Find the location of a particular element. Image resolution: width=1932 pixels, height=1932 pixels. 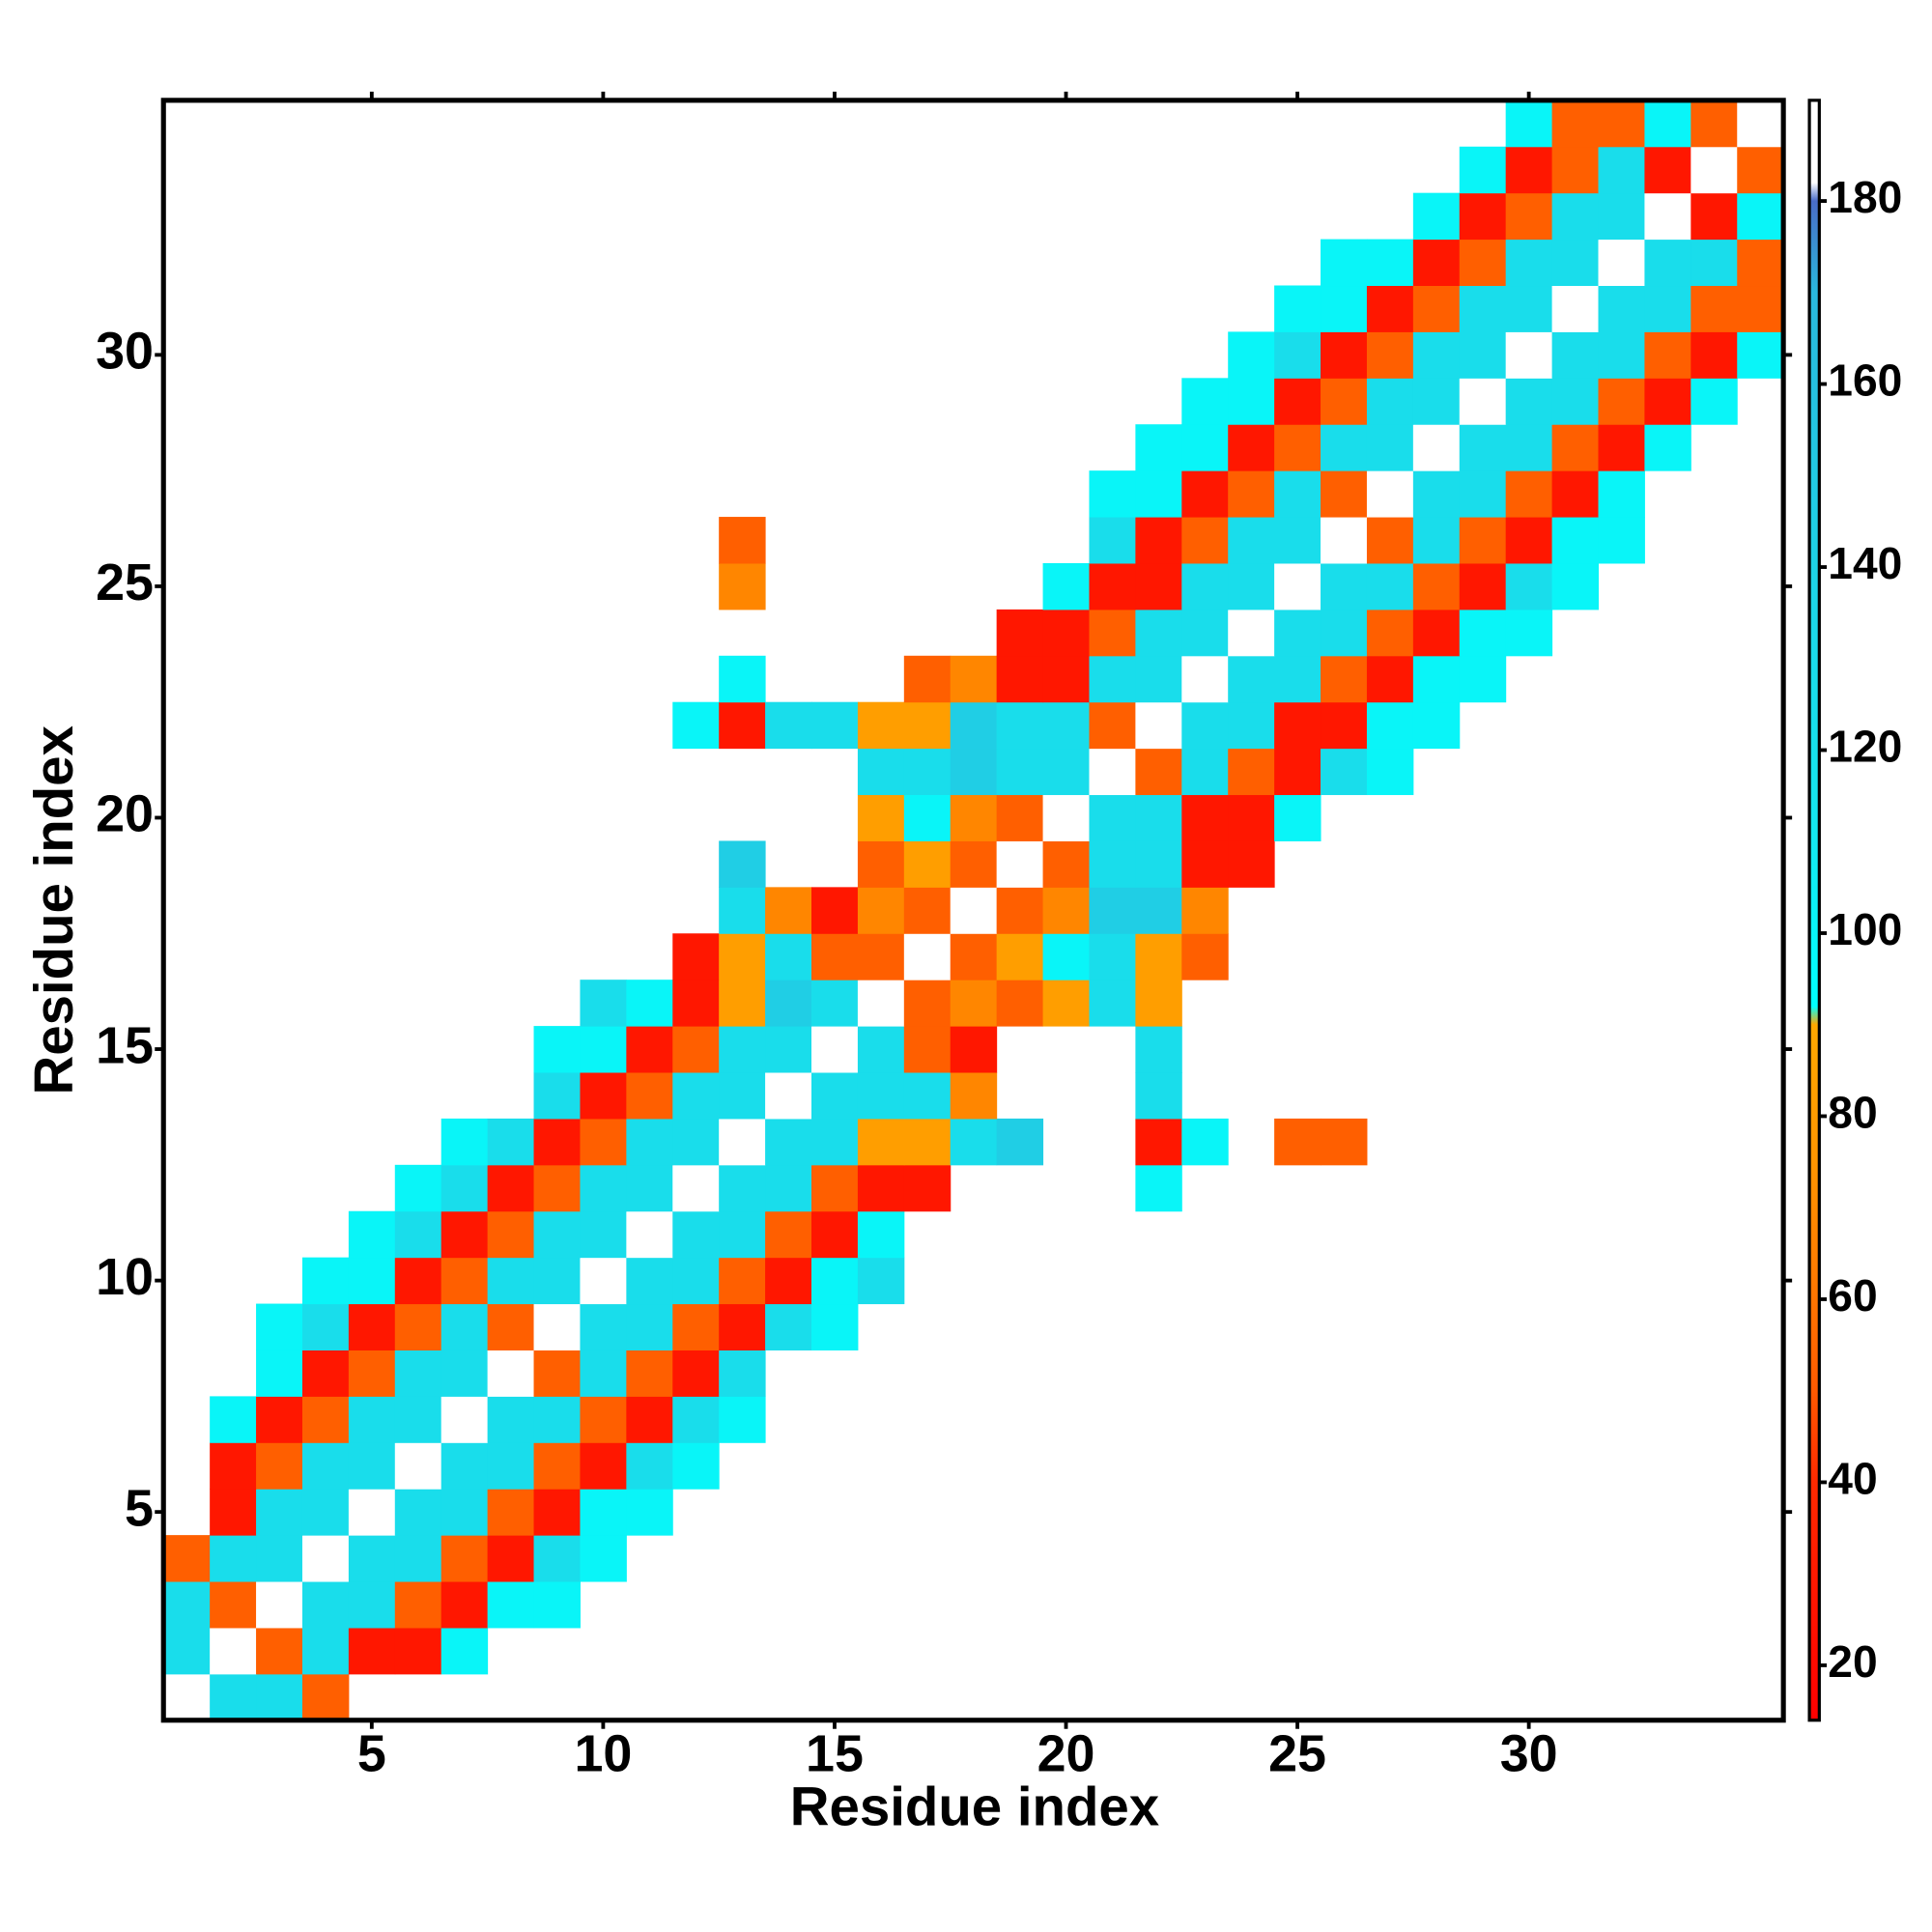

y-tick-label: 25 is located at coordinates (125, 582).